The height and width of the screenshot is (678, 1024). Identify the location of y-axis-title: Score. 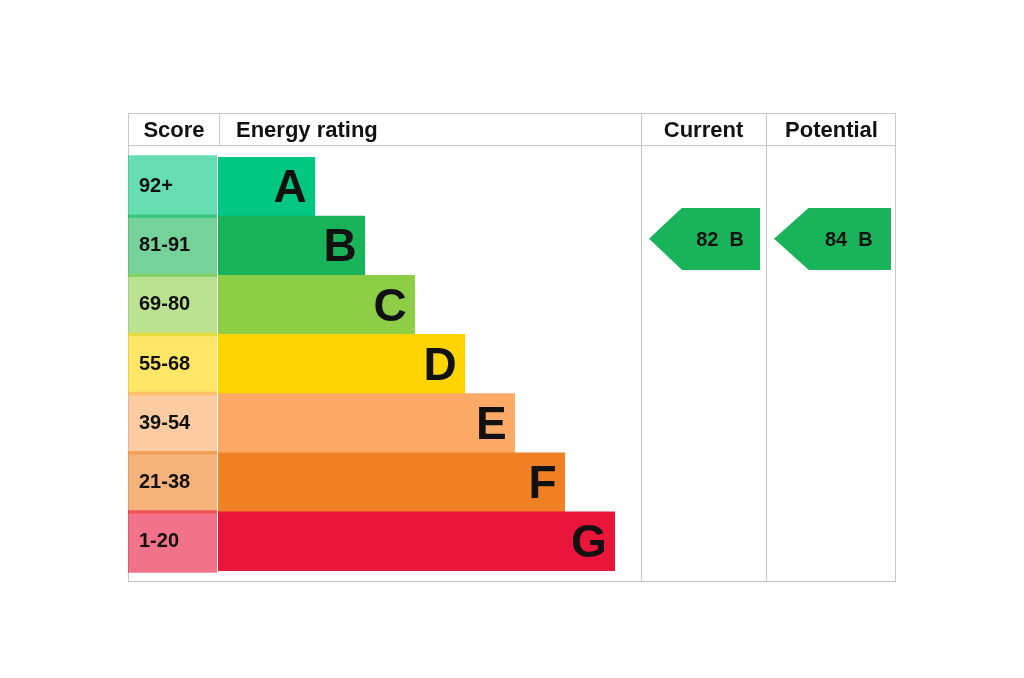
(174, 130).